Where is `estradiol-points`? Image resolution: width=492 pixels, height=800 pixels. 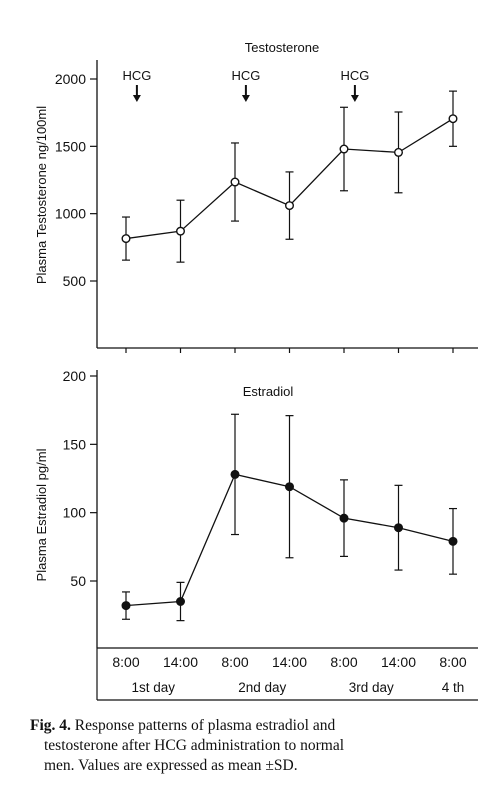 estradiol-points is located at coordinates (289, 540).